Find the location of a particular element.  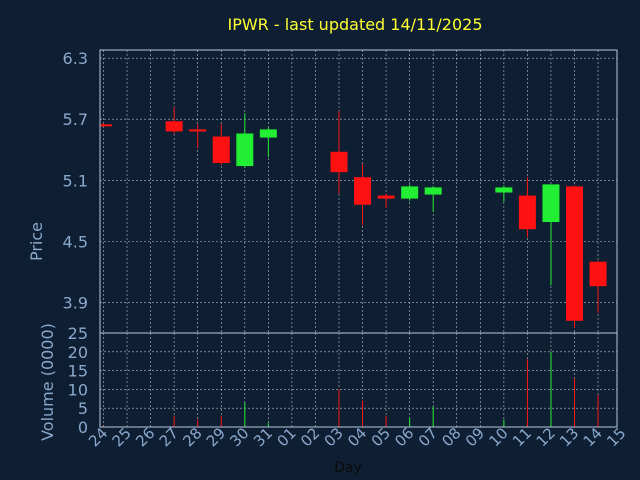

x-tick-label: 08 is located at coordinates (451, 437).